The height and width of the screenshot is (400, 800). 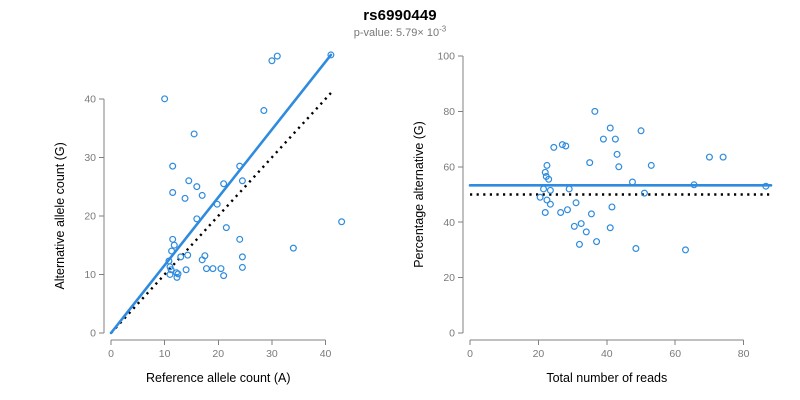 What do you see at coordinates (396, 33) in the screenshot?
I see `subtitle-text: p-value: 5.79× 10` at bounding box center [396, 33].